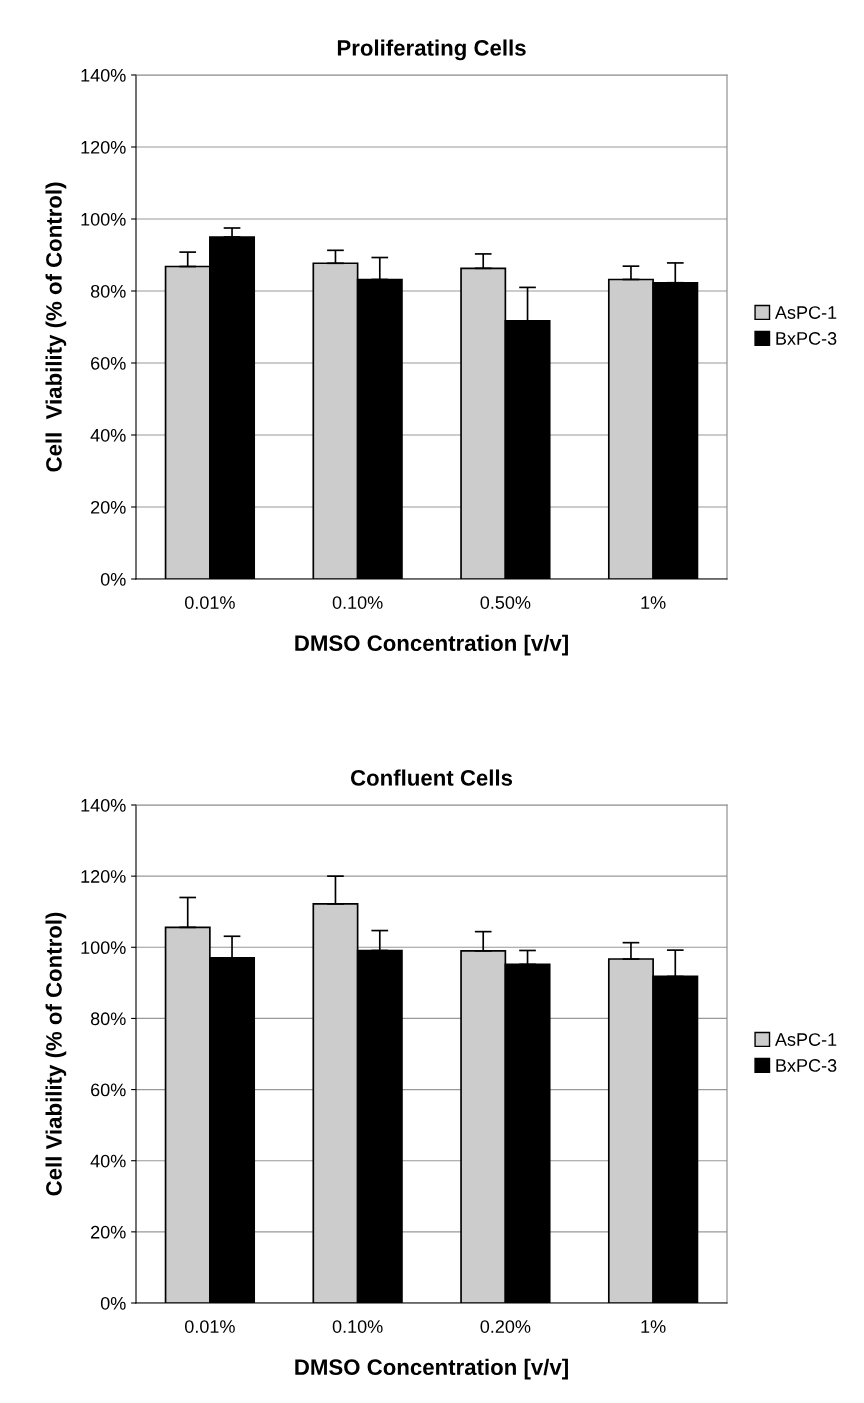 The image size is (864, 1403). I want to click on x-tick-label: 0.20%, so click(505, 1326).